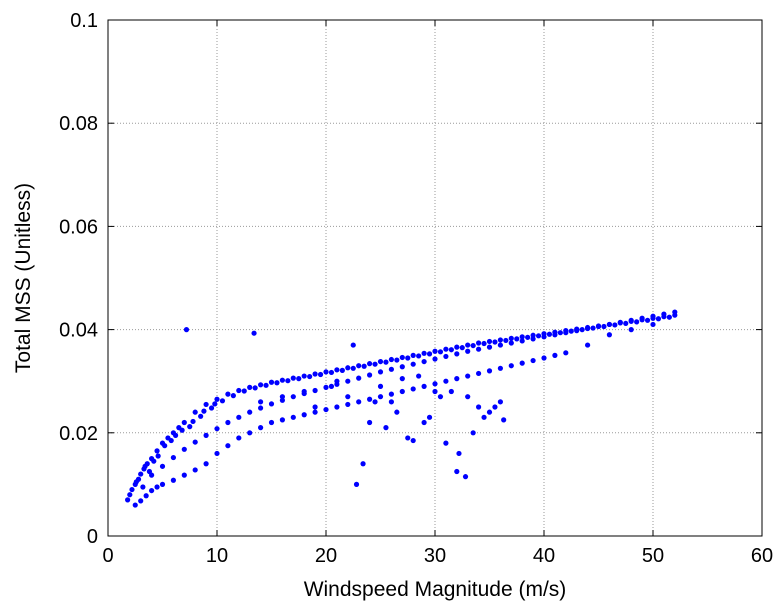  I want to click on y-tick-labels: 0 0.02 0.04 0.06 0.08 0.1, so click(78, 279).